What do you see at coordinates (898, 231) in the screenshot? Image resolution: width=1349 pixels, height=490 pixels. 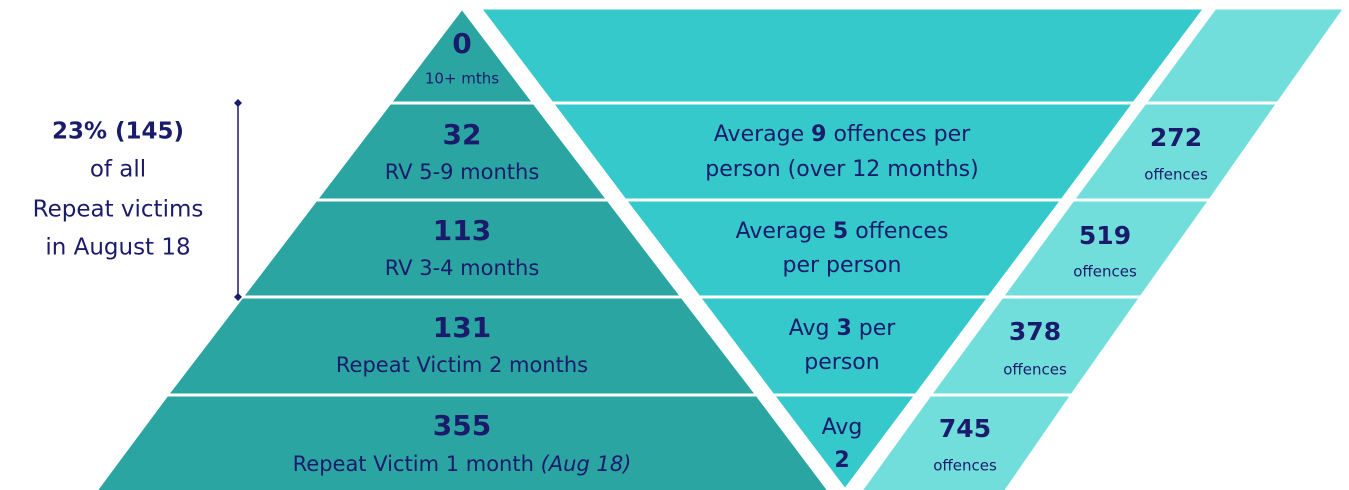 I see `average-text: offences` at bounding box center [898, 231].